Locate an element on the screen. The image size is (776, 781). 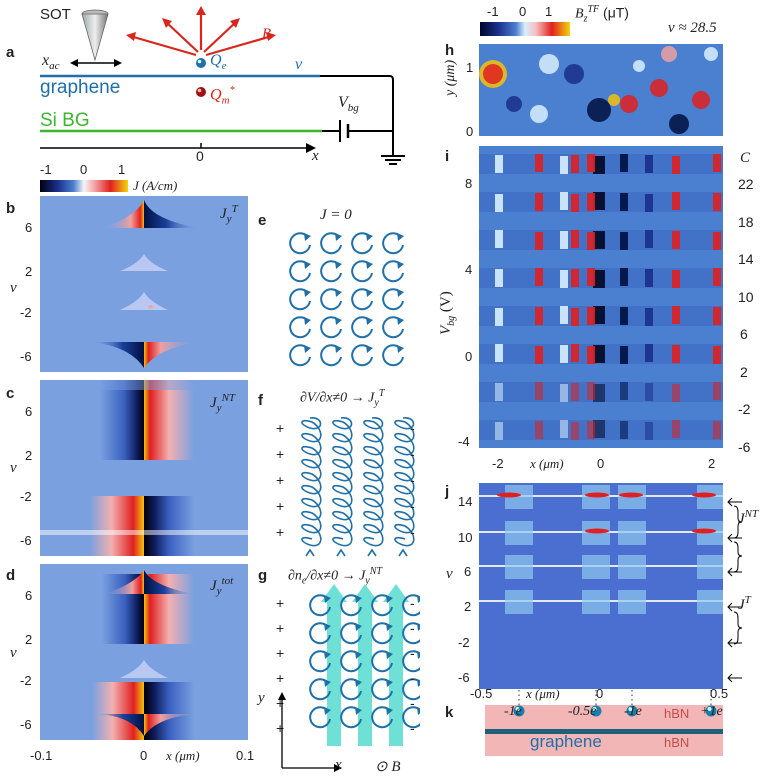
map-c-title: JyNT is located at coordinates (223, 403).